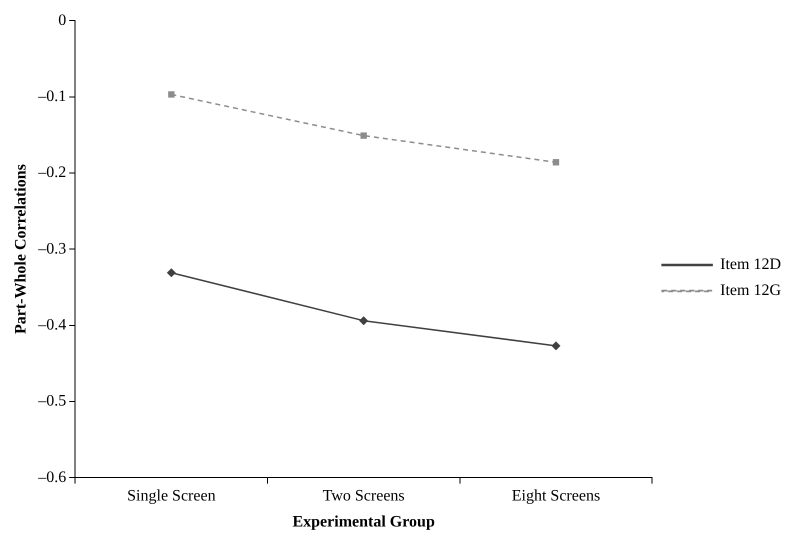 This screenshot has height=544, width=803. What do you see at coordinates (51, 173) in the screenshot?
I see `y-tick-label: –0.2` at bounding box center [51, 173].